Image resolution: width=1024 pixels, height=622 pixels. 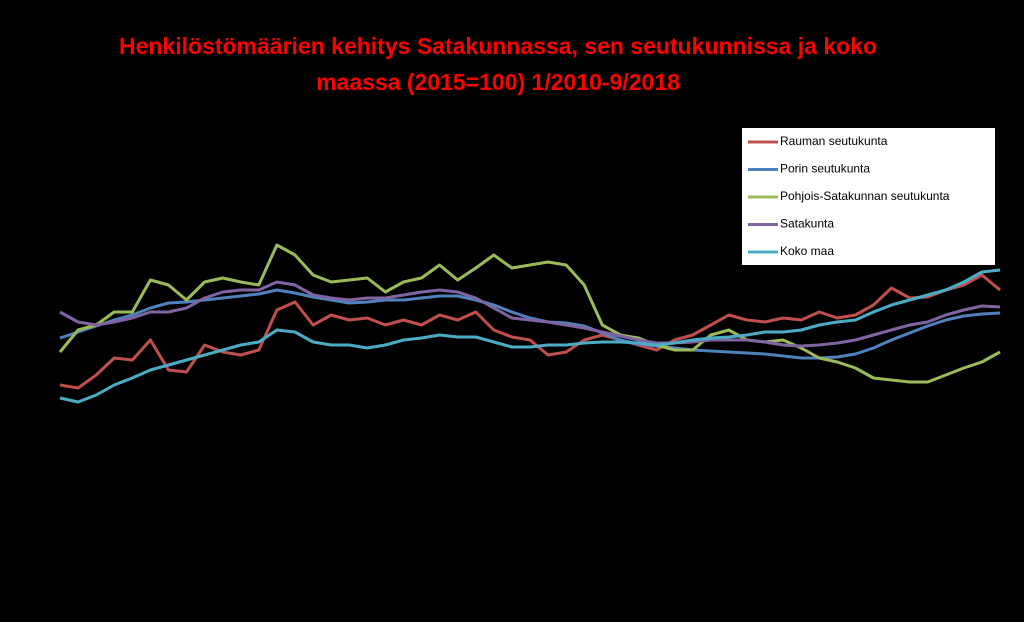 I want to click on legend-label: Koko maa, so click(x=807, y=251).